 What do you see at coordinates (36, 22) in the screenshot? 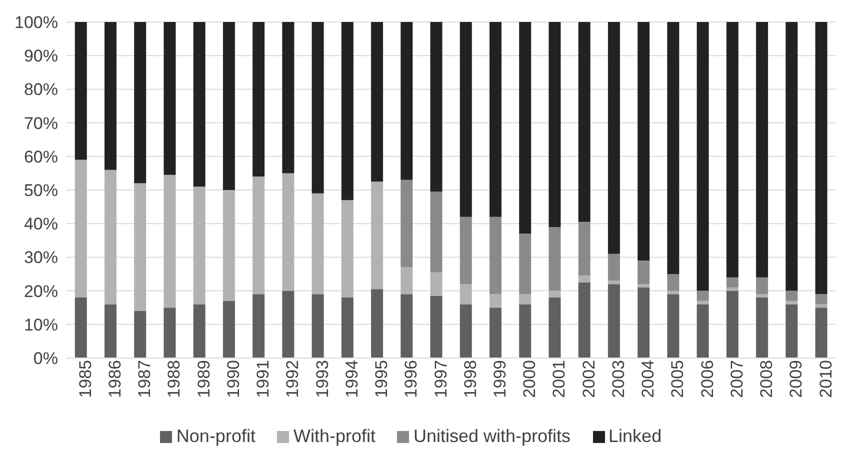
I see `y-tick-label: 100%` at bounding box center [36, 22].